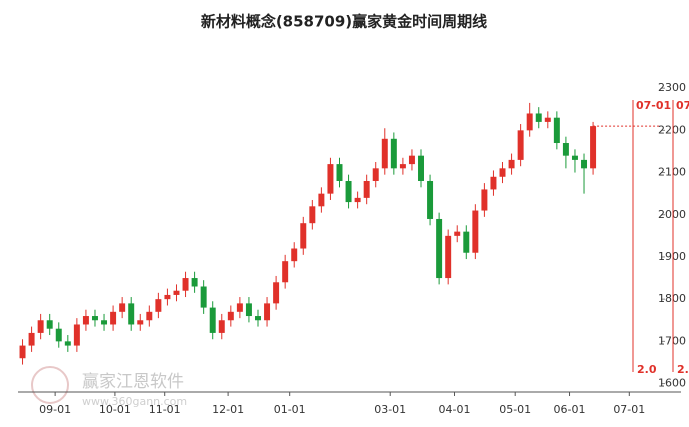 The width and height of the screenshot is (689, 427). Describe the element at coordinates (672, 340) in the screenshot. I see `y-tick-label: 1700` at that location.